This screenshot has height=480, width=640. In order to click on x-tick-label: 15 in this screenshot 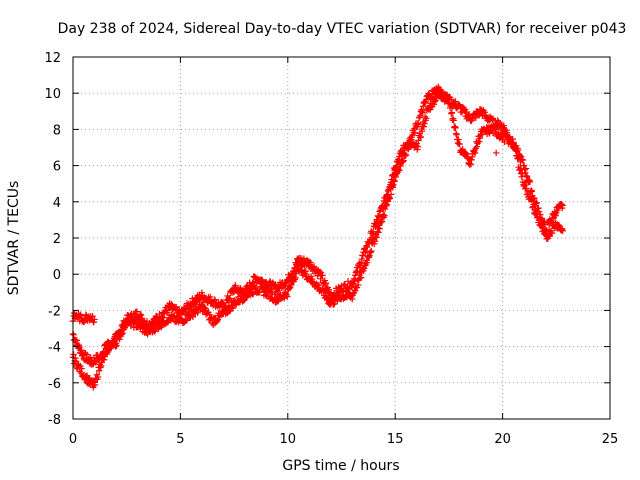, I will do `click(395, 439)`.